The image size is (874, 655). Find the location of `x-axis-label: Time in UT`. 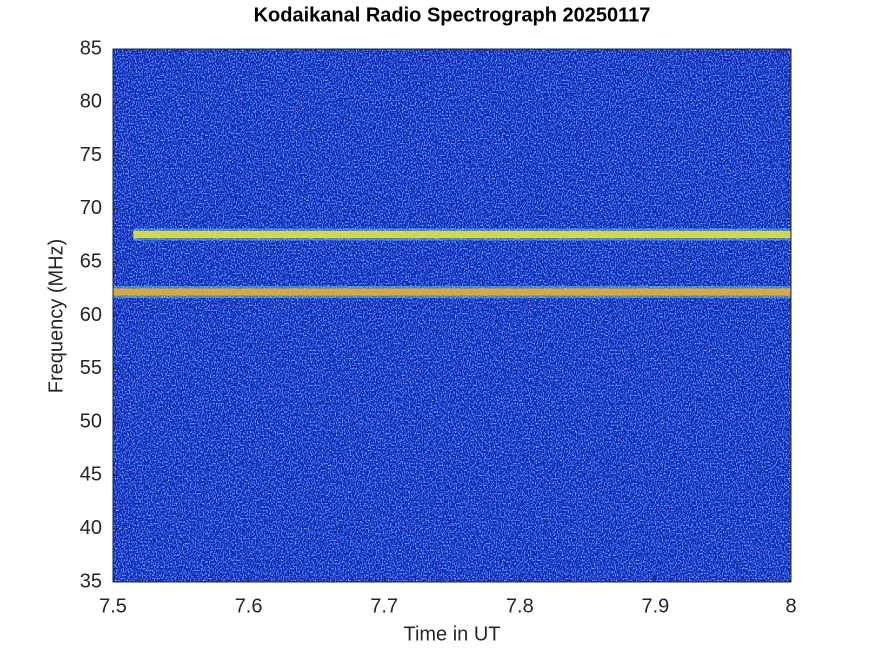

x-axis-label: Time in UT is located at coordinates (451, 634).